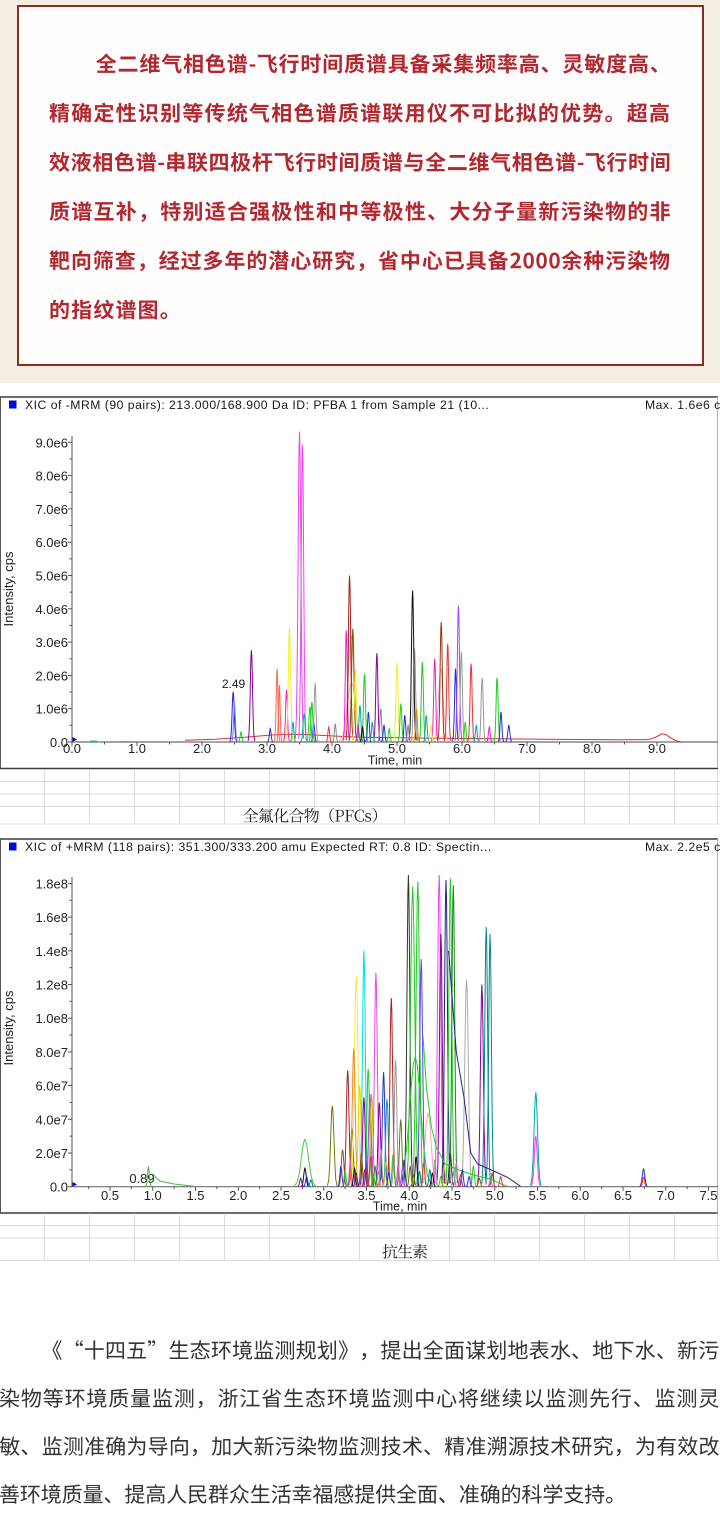 This screenshot has height=1531, width=720. What do you see at coordinates (195, 1195) in the screenshot?
I see `svg-text: 1.5` at bounding box center [195, 1195].